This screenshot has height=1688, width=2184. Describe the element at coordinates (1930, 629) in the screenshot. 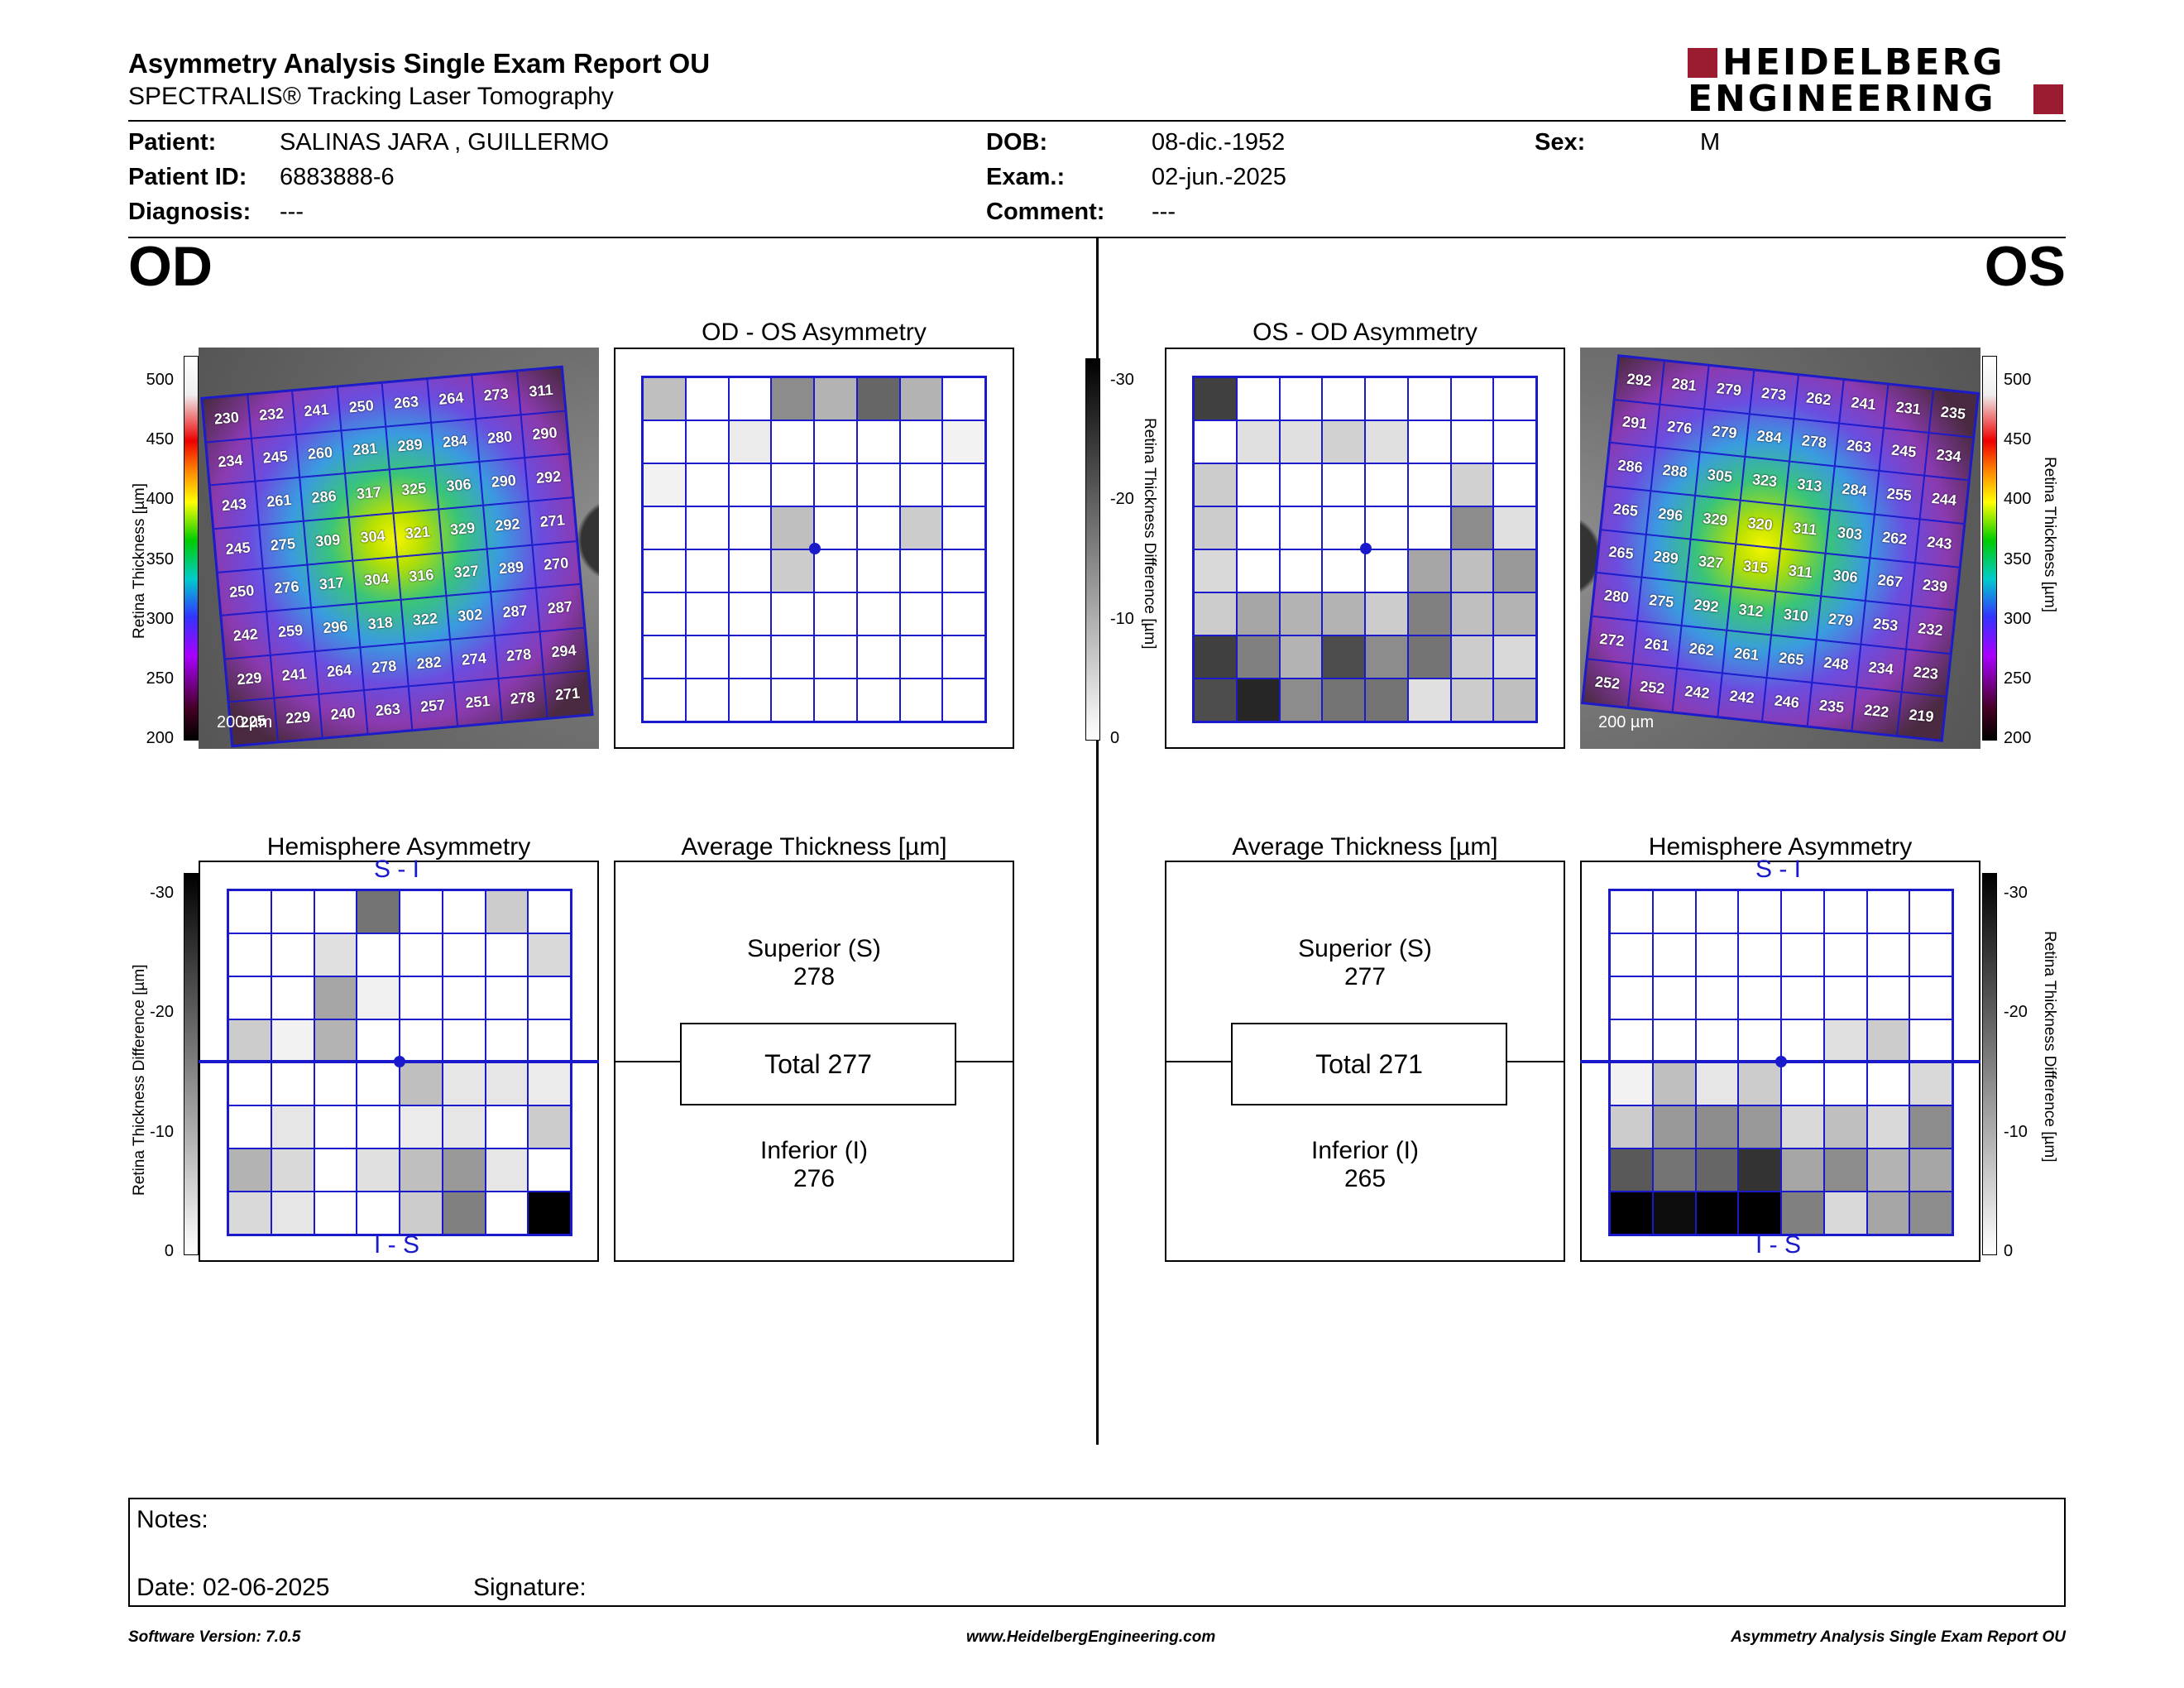

I see `os-thickness-cell: 232` at that location.